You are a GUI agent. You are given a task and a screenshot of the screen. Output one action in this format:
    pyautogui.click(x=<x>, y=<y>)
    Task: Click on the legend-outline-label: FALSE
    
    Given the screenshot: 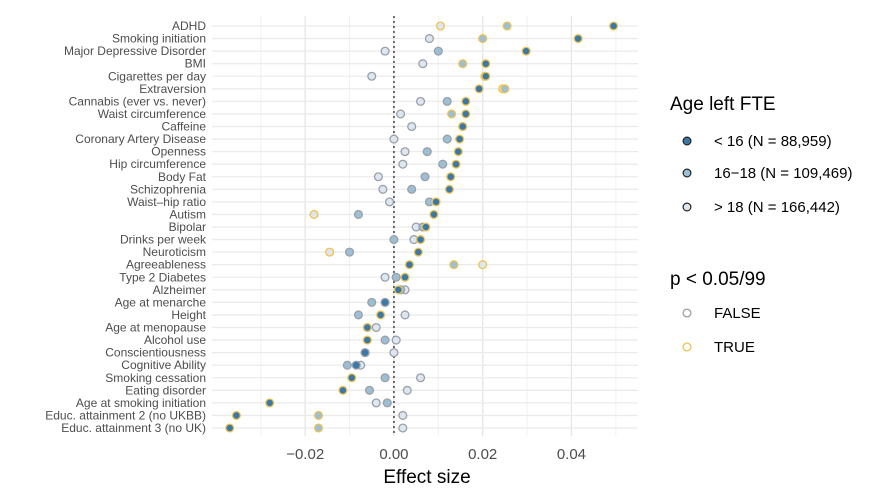 What is the action you would take?
    pyautogui.click(x=737, y=313)
    